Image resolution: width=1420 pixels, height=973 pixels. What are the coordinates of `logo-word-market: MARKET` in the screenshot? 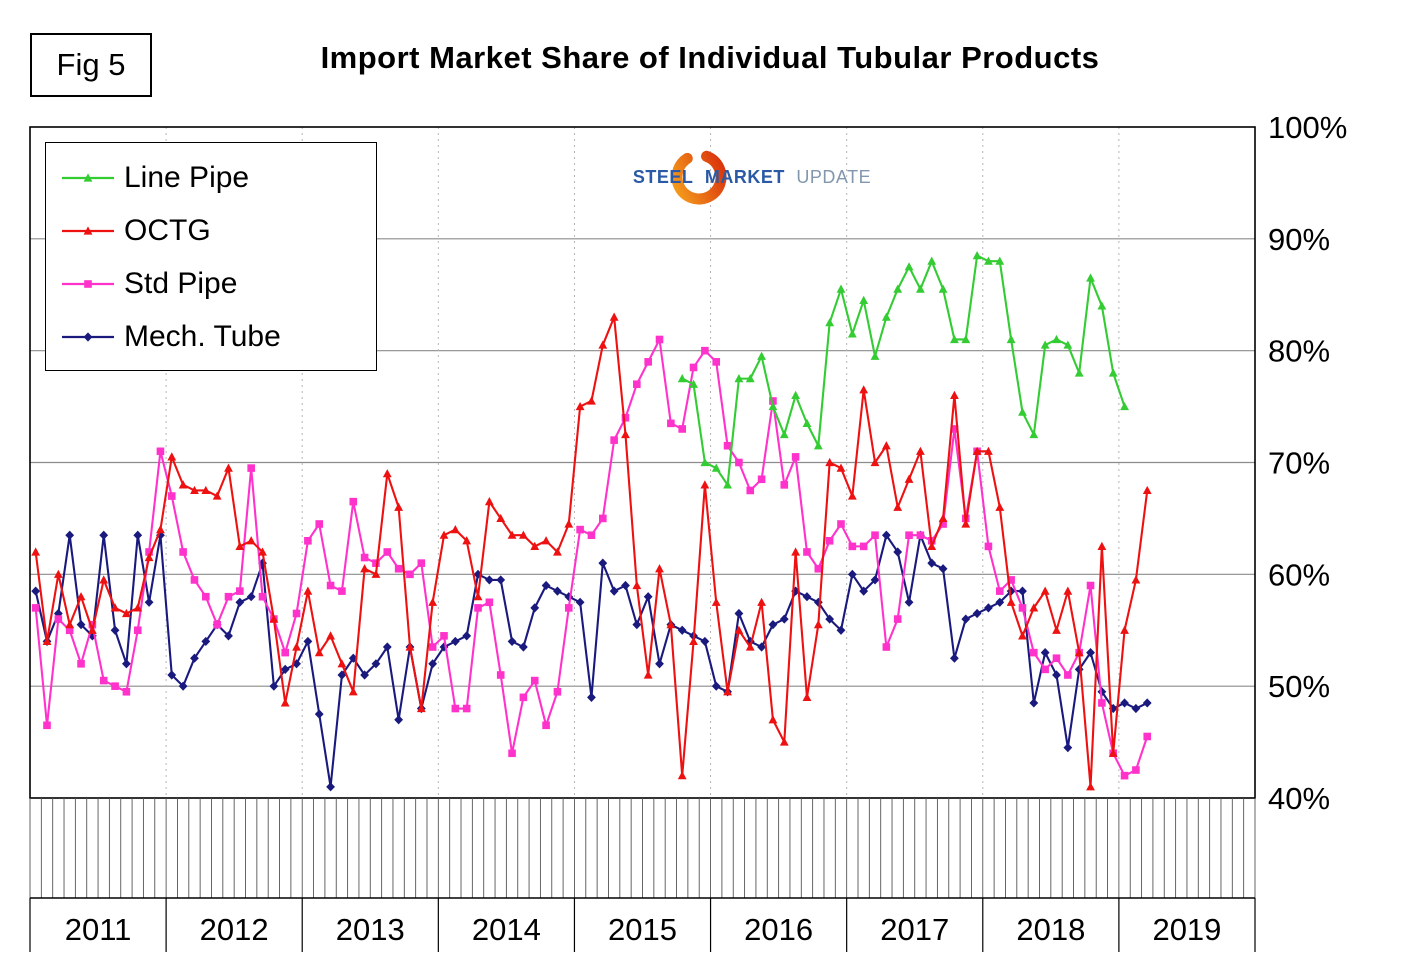 It's located at (744, 177).